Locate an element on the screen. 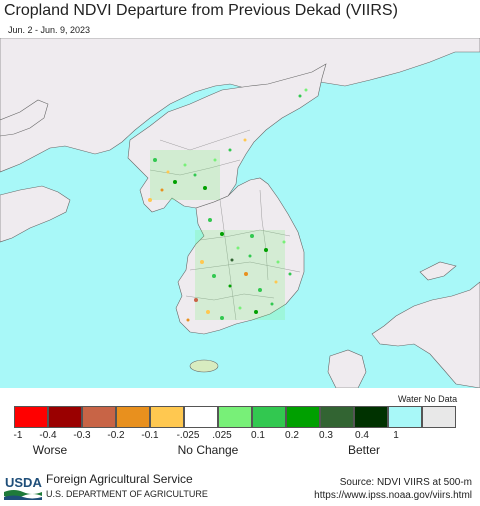 The width and height of the screenshot is (480, 506). internal-borders is located at coordinates (225, 225).